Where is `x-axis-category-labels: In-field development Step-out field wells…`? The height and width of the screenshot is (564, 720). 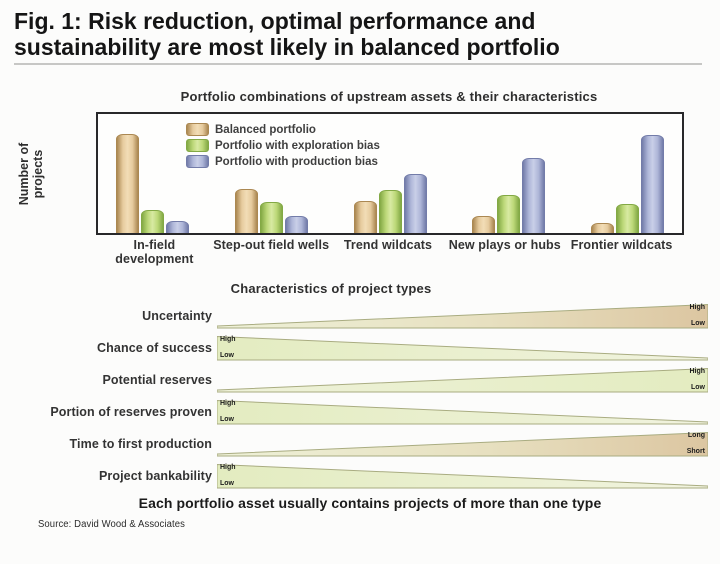
x-axis-category-labels: In-field development Step-out field wells… is located at coordinates (388, 252).